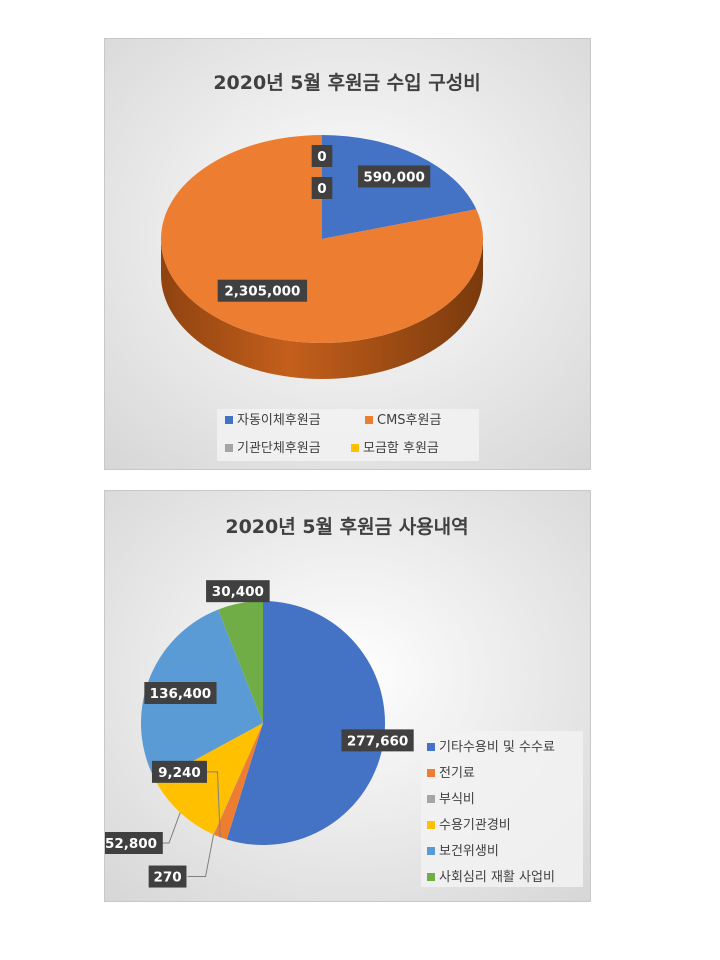 This screenshot has height=960, width=720. I want to click on legend-label-2: 기관단체후원금, so click(279, 448).